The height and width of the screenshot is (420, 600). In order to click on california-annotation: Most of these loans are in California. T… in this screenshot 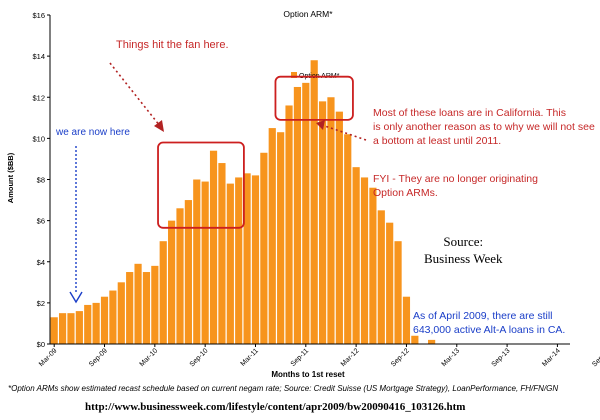, I will do `click(484, 127)`.